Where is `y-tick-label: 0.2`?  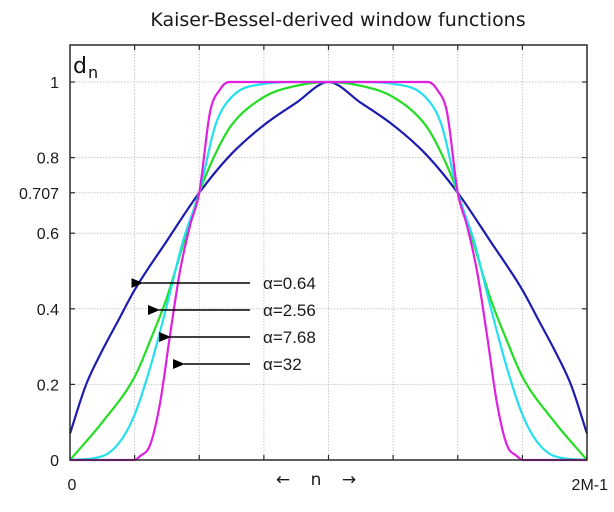
y-tick-label: 0.2 is located at coordinates (48, 385).